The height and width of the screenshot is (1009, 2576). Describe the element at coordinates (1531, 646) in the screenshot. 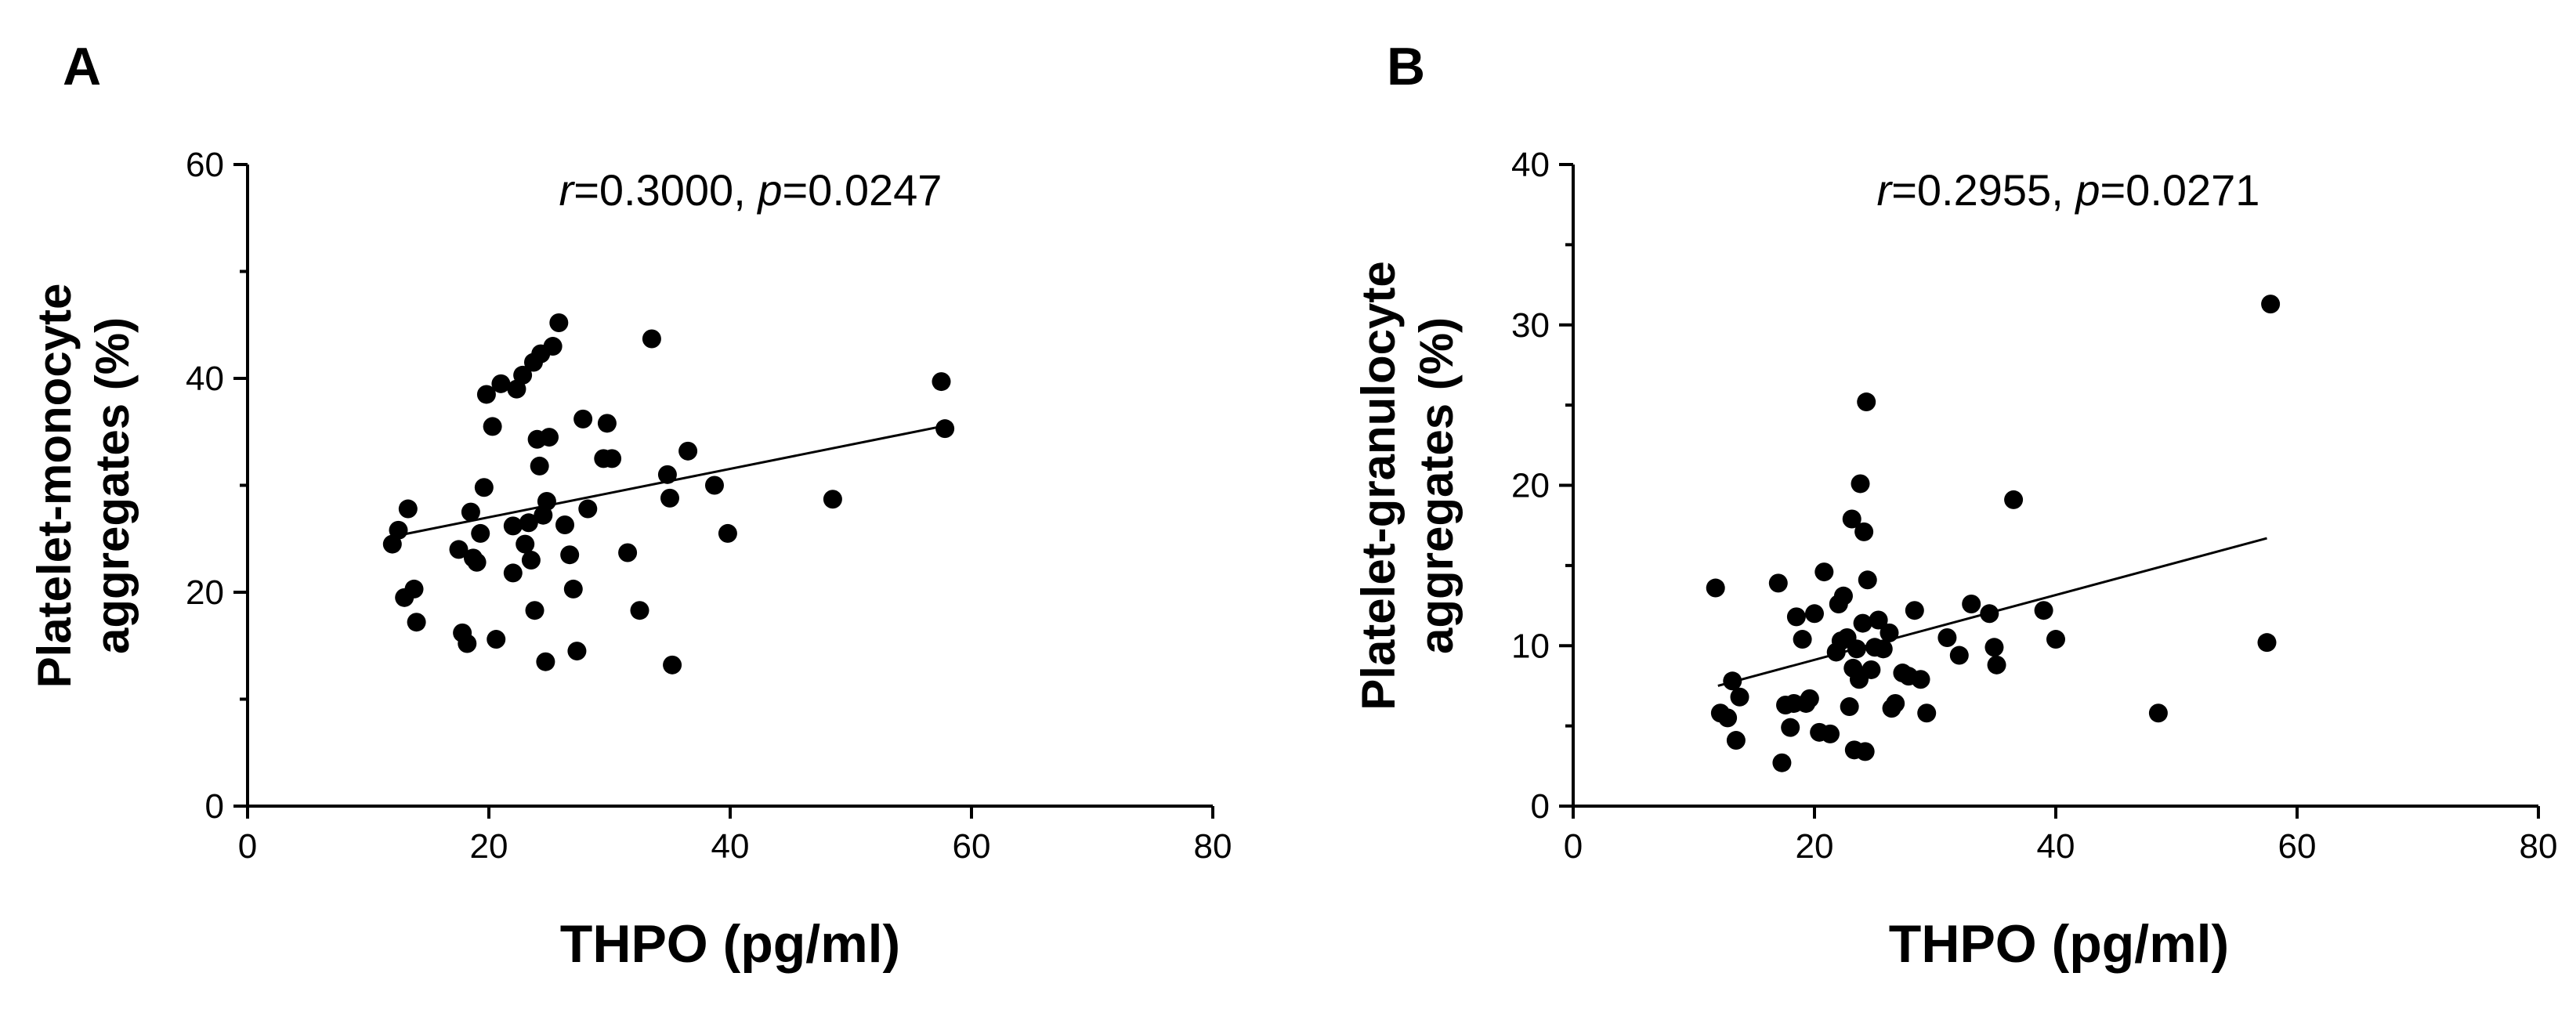

I see `panel-b-y-tick-label: 10` at that location.